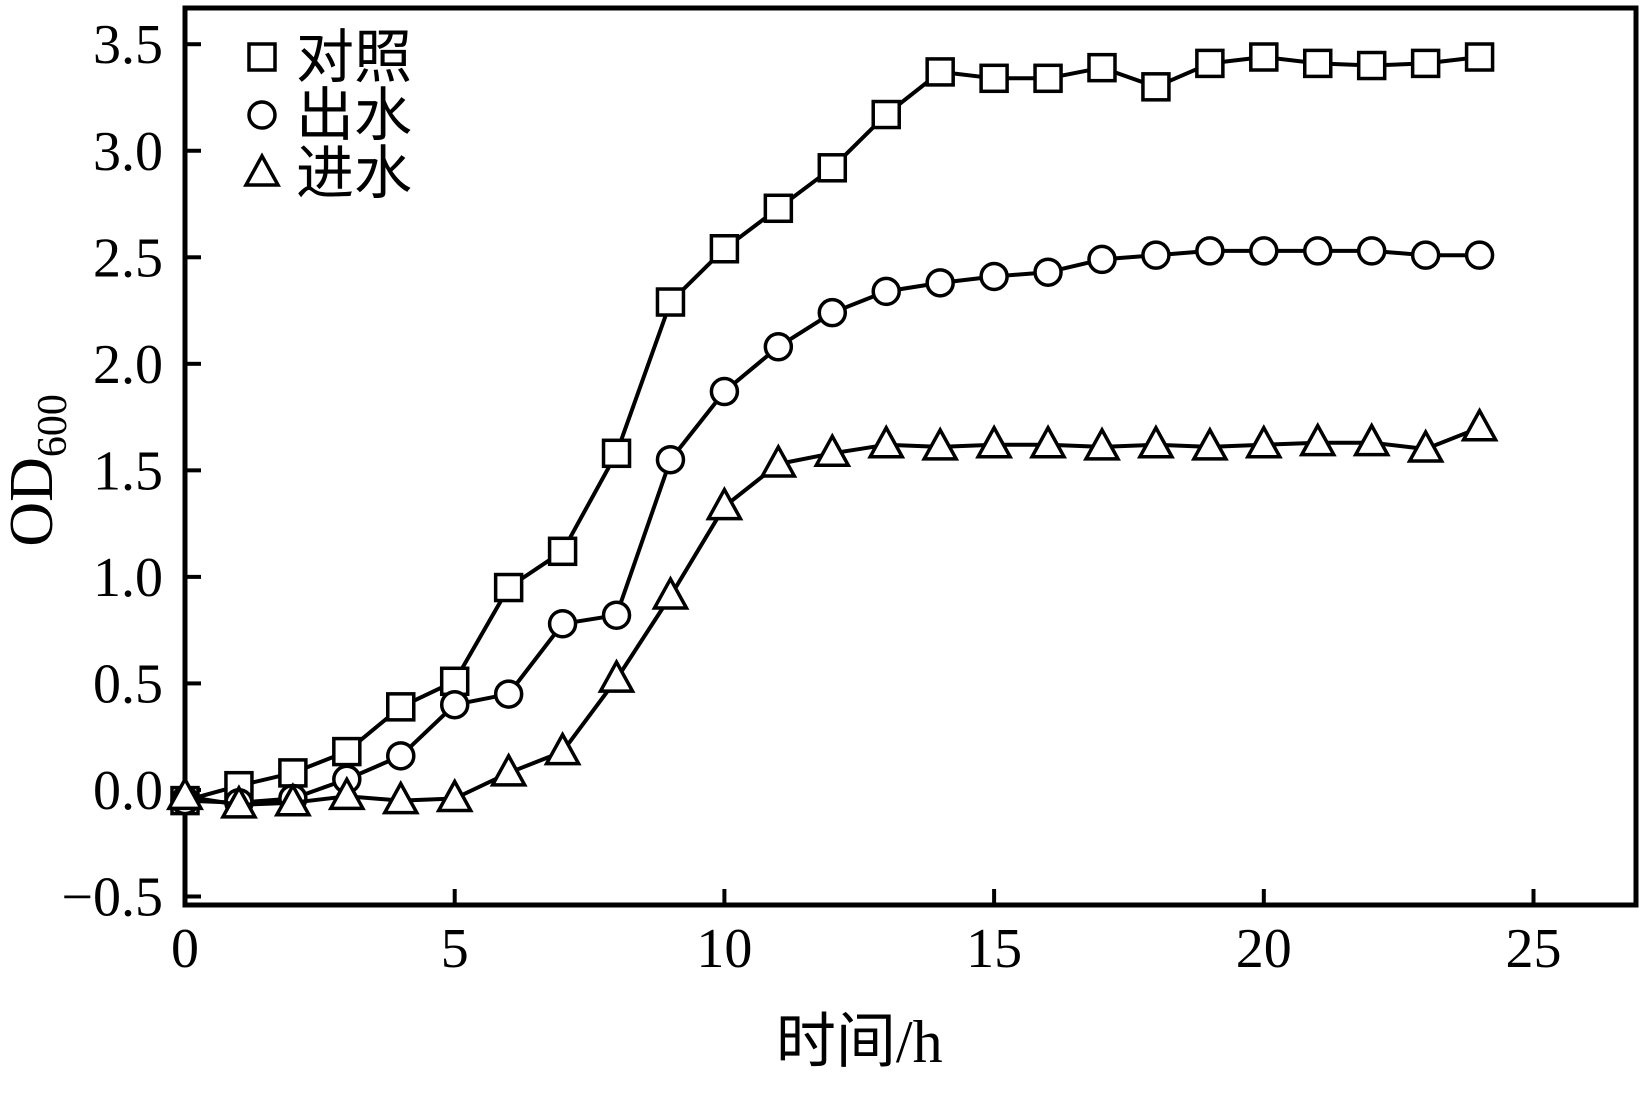  I want to click on x-tick-label: 5, so click(455, 949).